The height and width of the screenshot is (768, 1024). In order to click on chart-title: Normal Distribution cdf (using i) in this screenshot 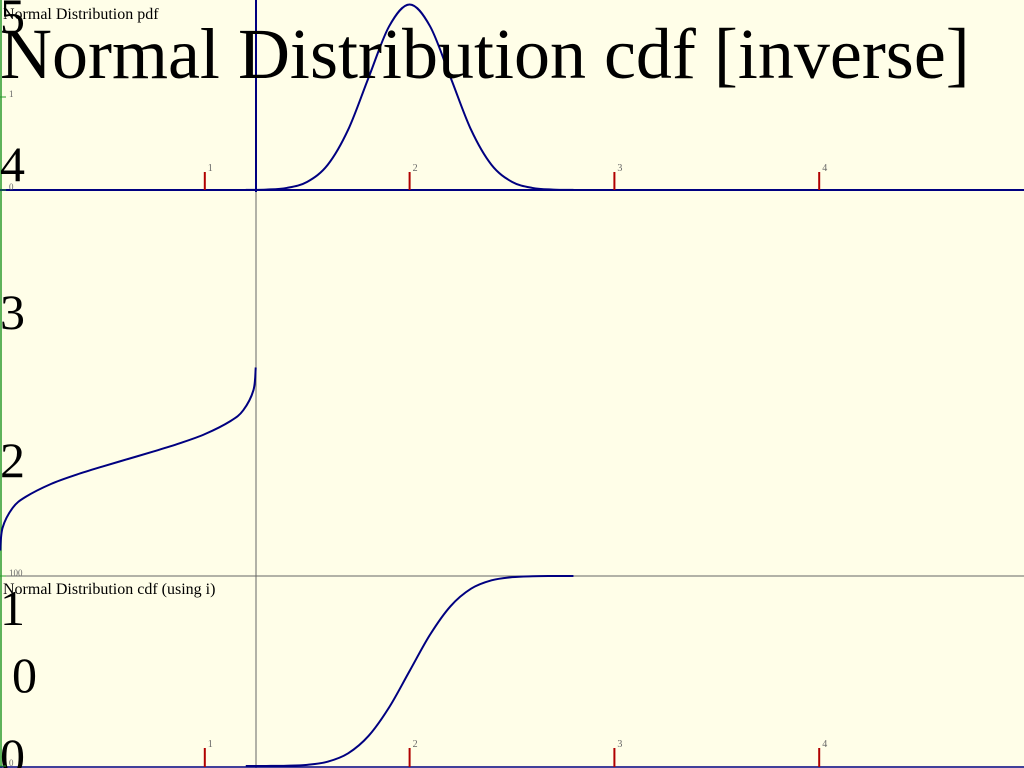, I will do `click(109, 589)`.